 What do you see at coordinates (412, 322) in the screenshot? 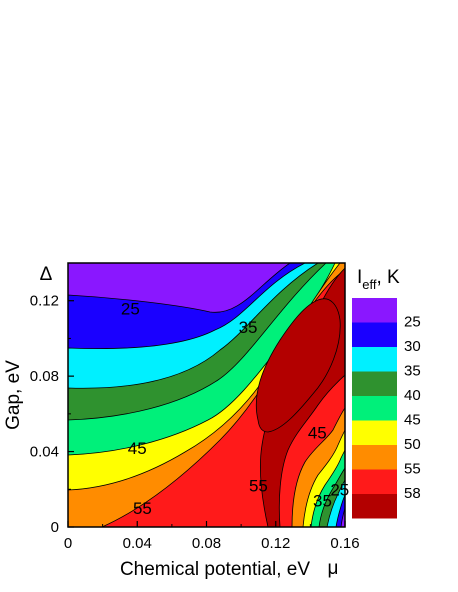
I see `legend-label: 25` at bounding box center [412, 322].